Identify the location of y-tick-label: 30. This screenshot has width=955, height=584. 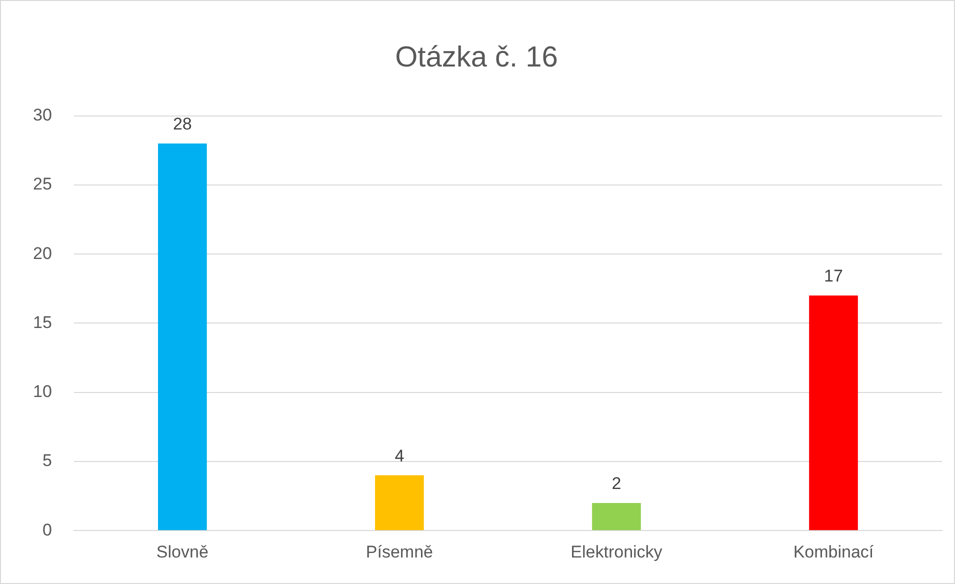
(42, 114).